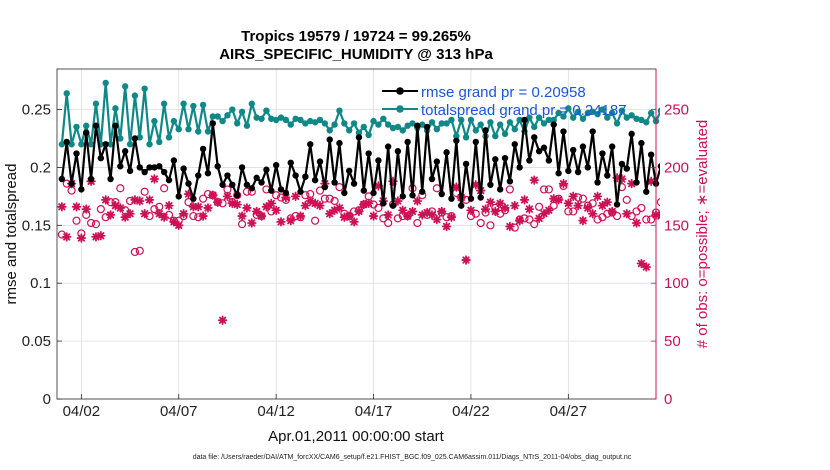 This screenshot has width=830, height=470. What do you see at coordinates (82, 411) in the screenshot?
I see `x-tick-label: 04/02` at bounding box center [82, 411].